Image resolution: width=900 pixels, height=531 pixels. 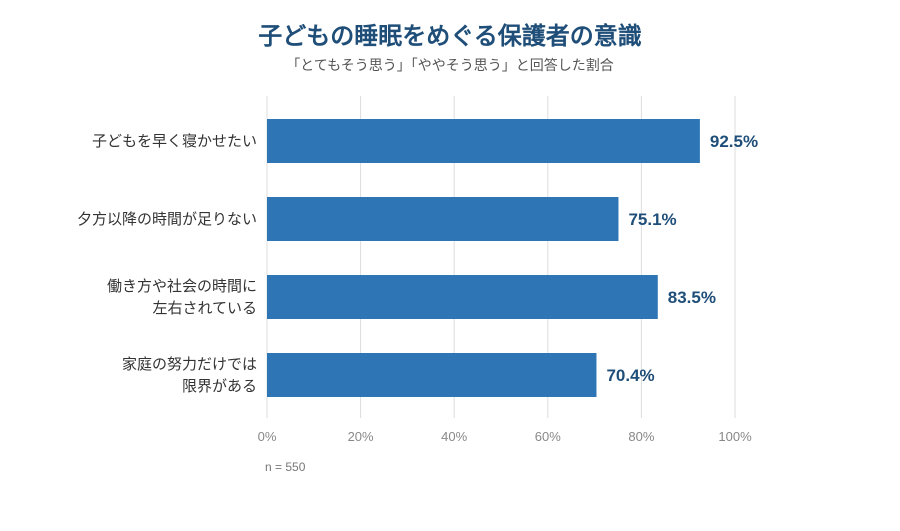 What do you see at coordinates (182, 286) in the screenshot?
I see `category-label: 働き方や社会の時間に` at bounding box center [182, 286].